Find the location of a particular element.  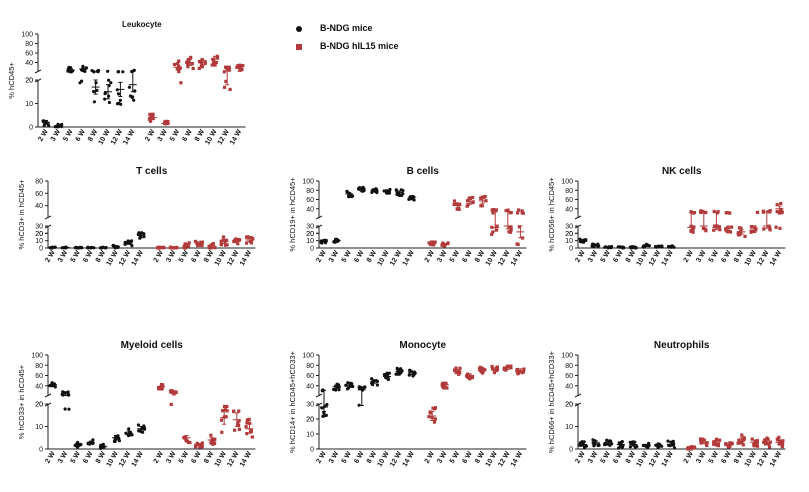

y-axis-label: % hCD33+ in hCD45+ is located at coordinates (21, 401).